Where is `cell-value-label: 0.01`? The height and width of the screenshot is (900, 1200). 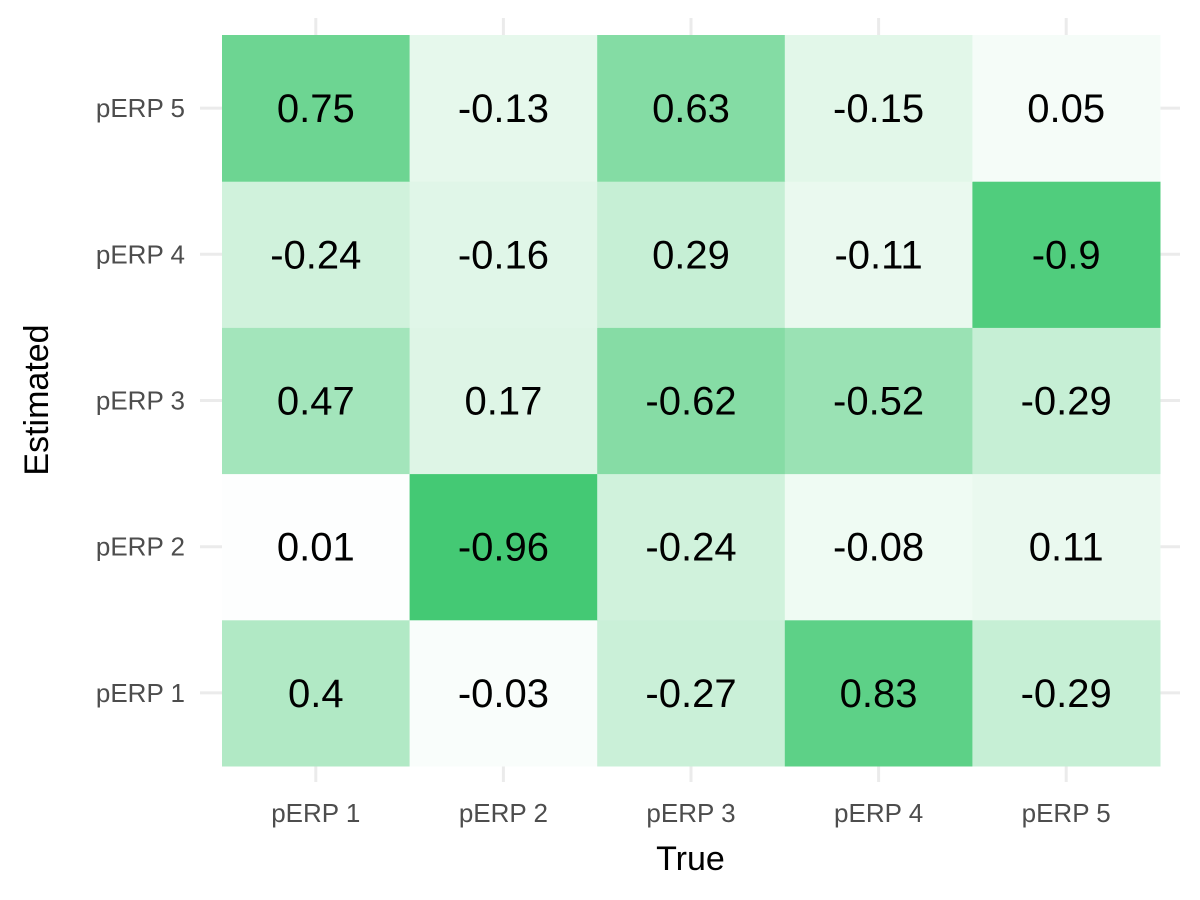 cell-value-label: 0.01 is located at coordinates (316, 548).